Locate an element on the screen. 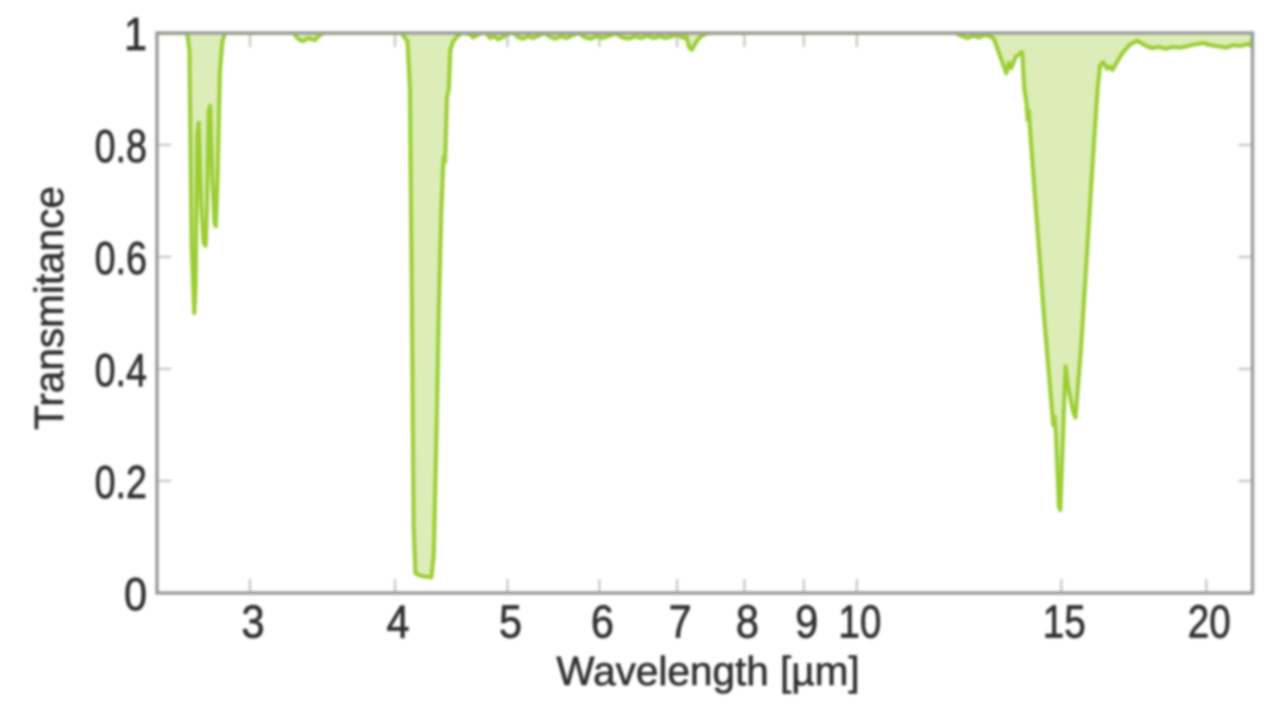  svg-text: 6 is located at coordinates (602, 623).